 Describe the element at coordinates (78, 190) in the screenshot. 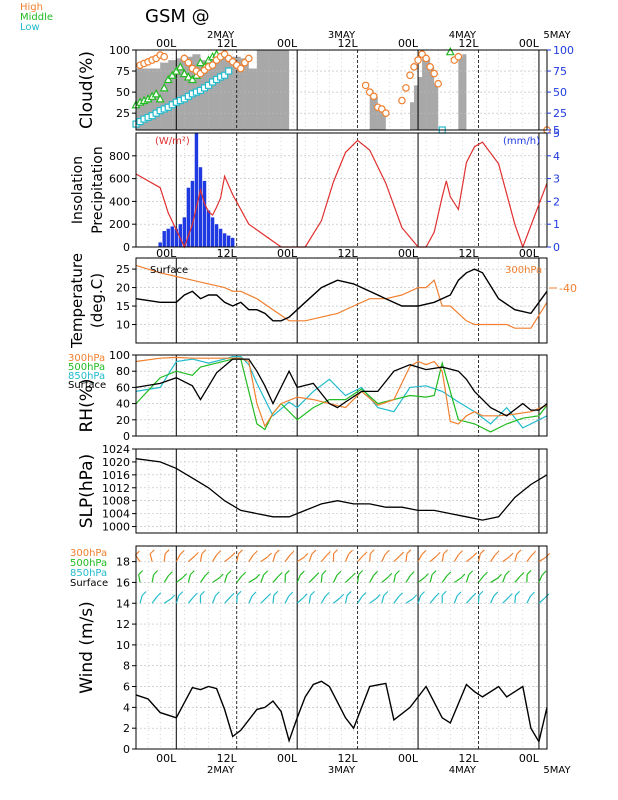

I see `insol-ylabel: Insolation` at that location.